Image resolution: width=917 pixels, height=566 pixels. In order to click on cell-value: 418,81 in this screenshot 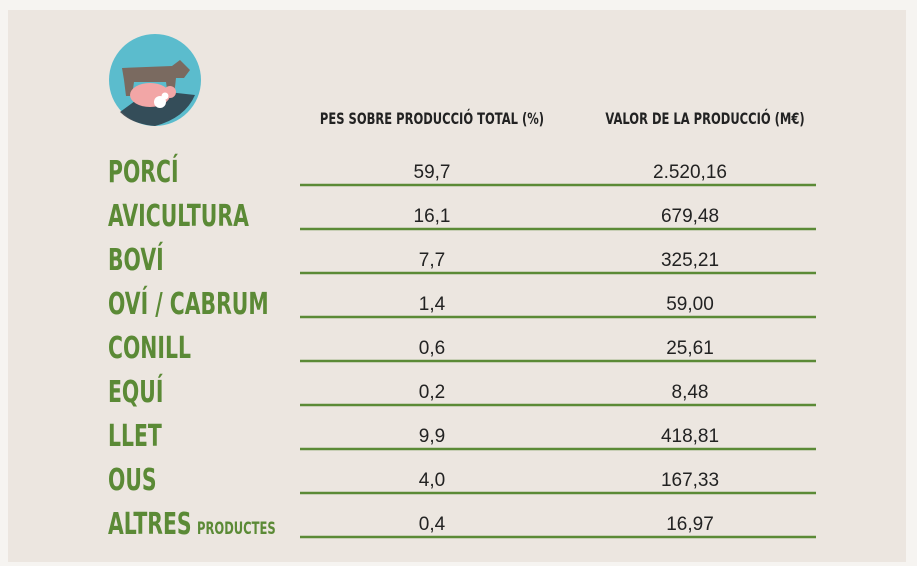, I will do `click(690, 436)`.